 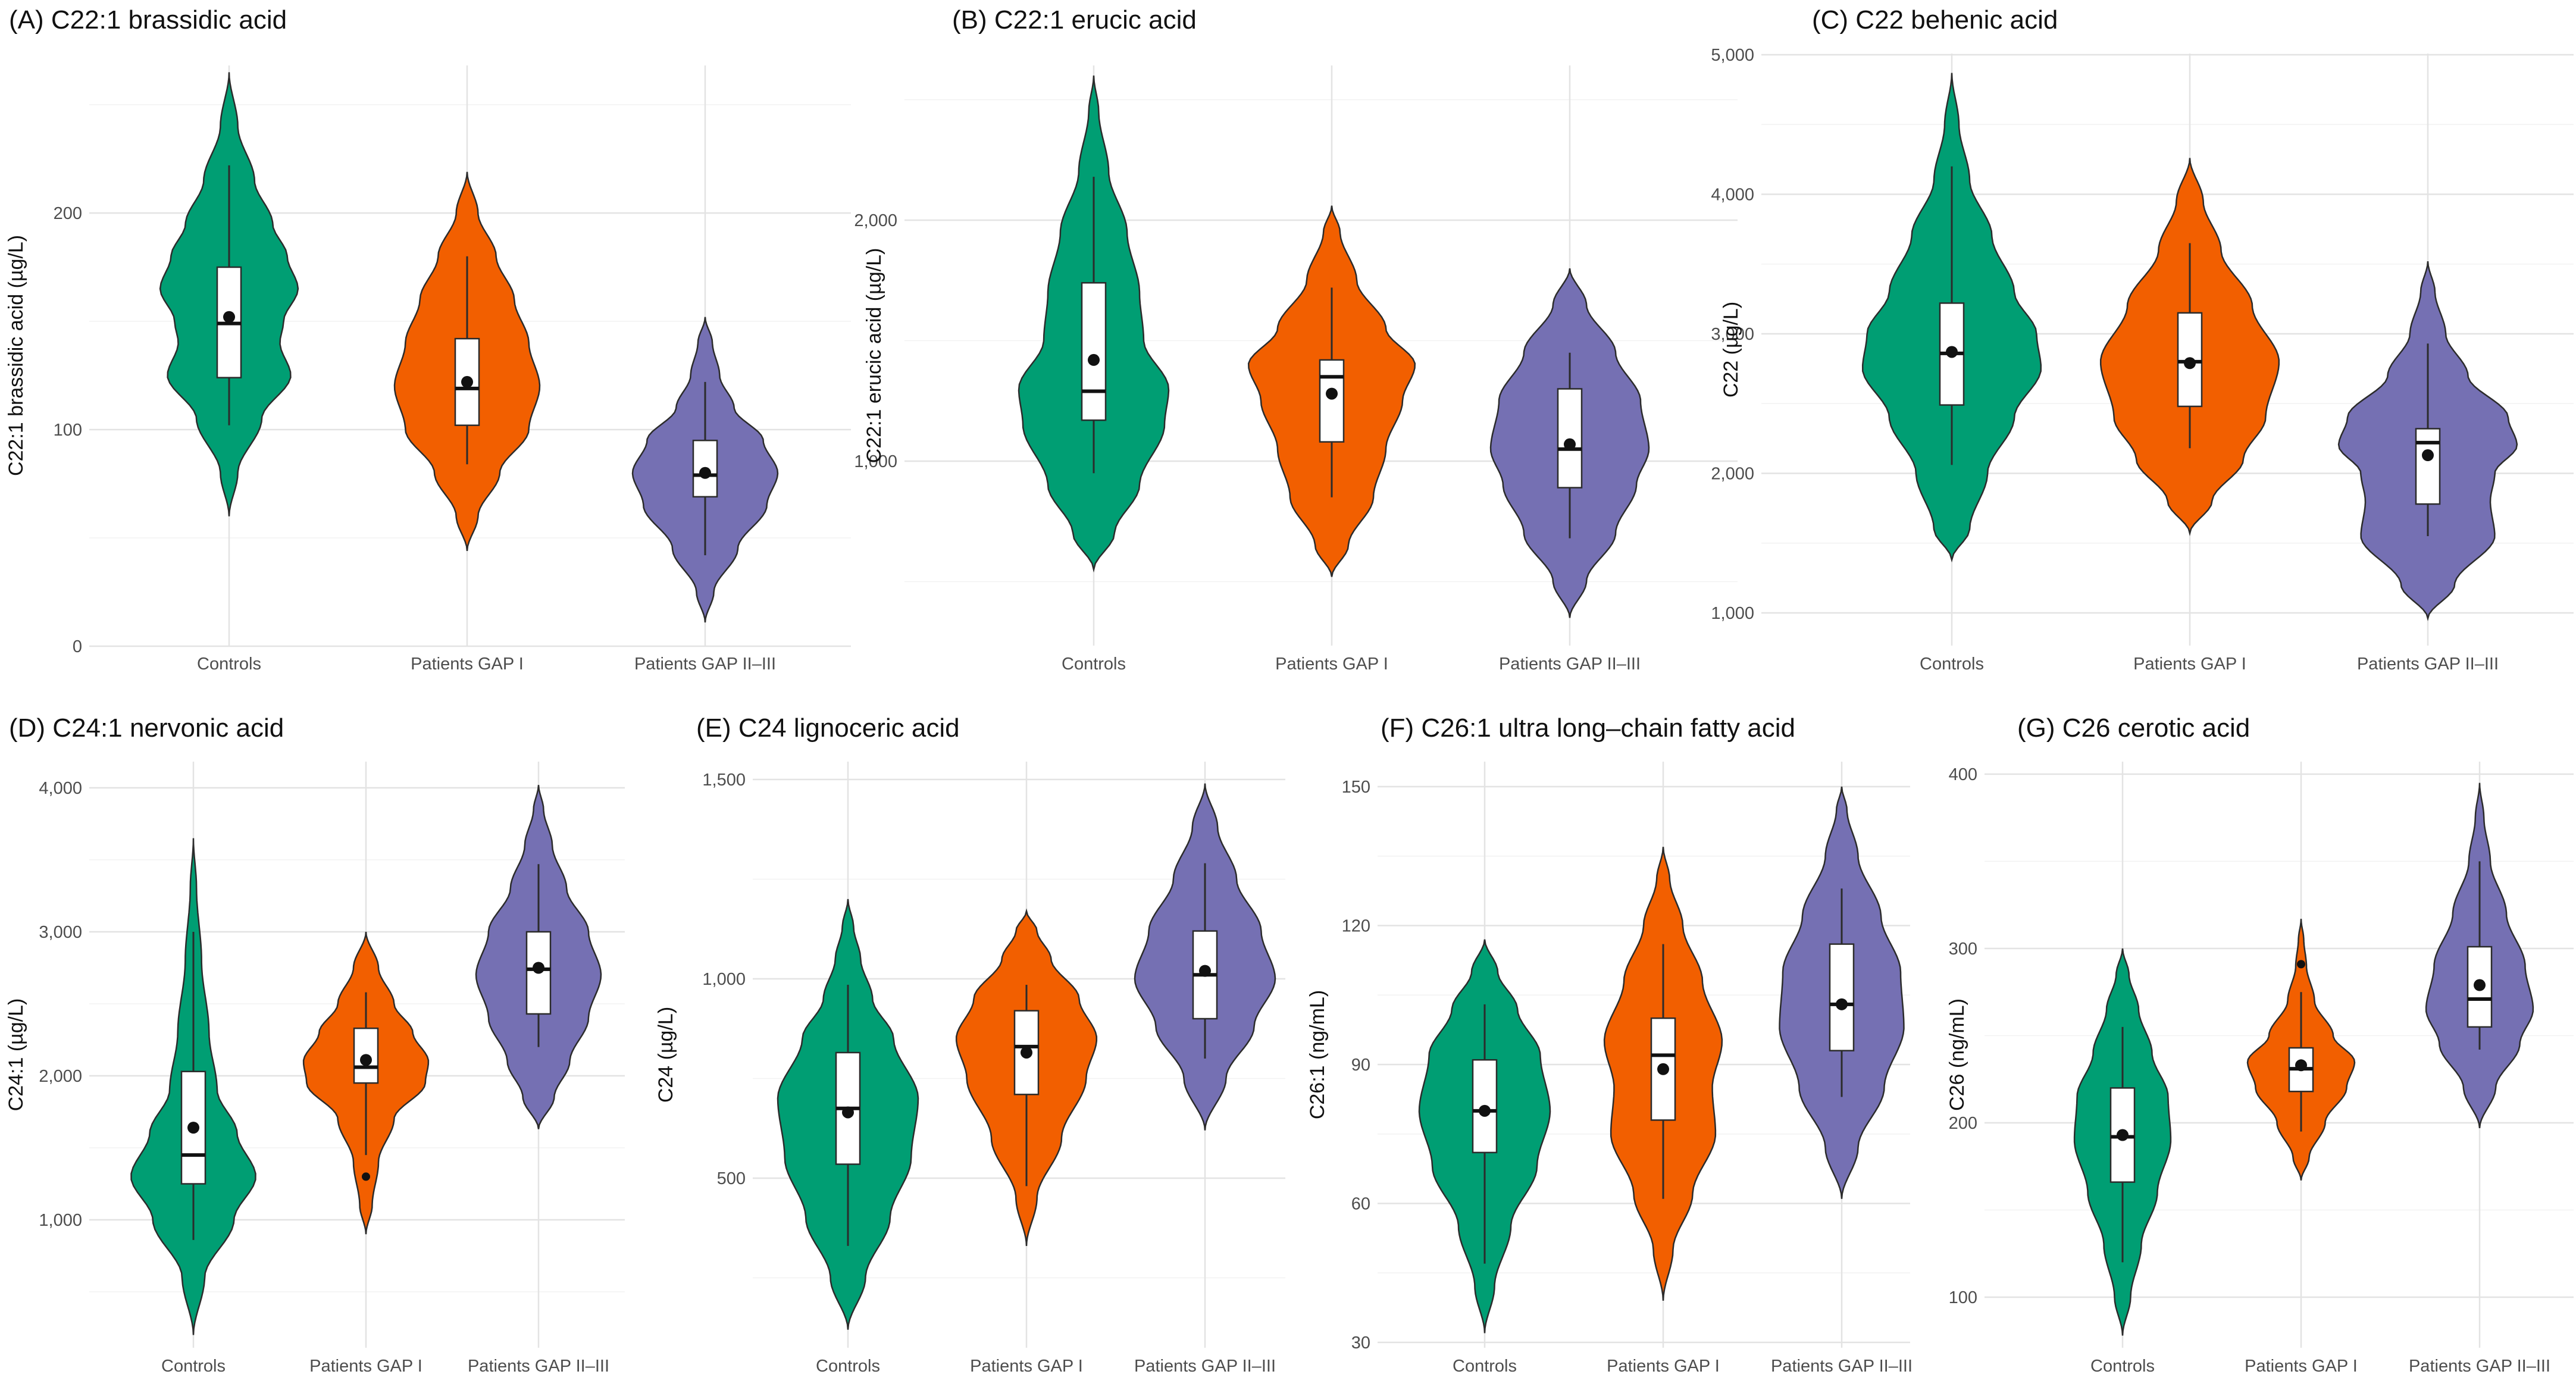 What do you see at coordinates (2133, 728) in the screenshot?
I see `panel-title: (G) C26 cerotic acid` at bounding box center [2133, 728].